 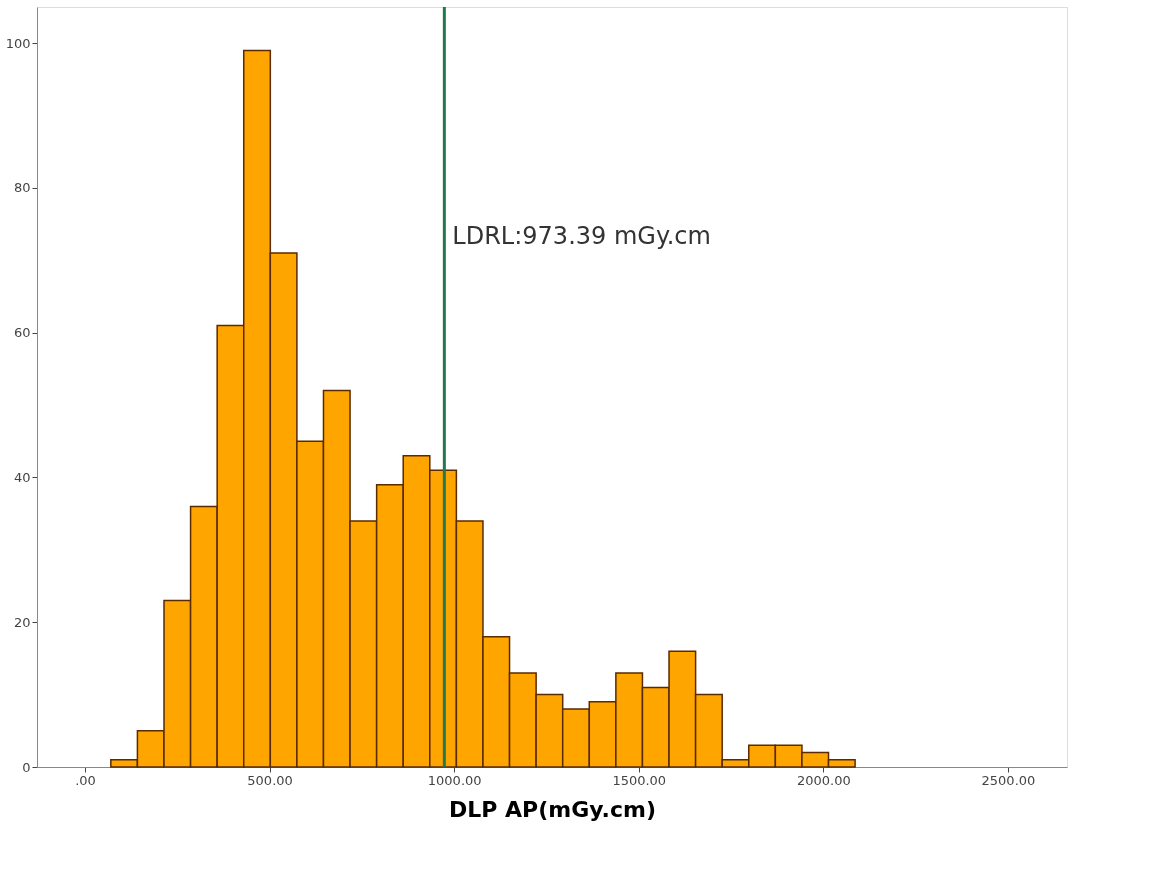 I want to click on x-tick-label: 500.00, so click(x=270, y=780).